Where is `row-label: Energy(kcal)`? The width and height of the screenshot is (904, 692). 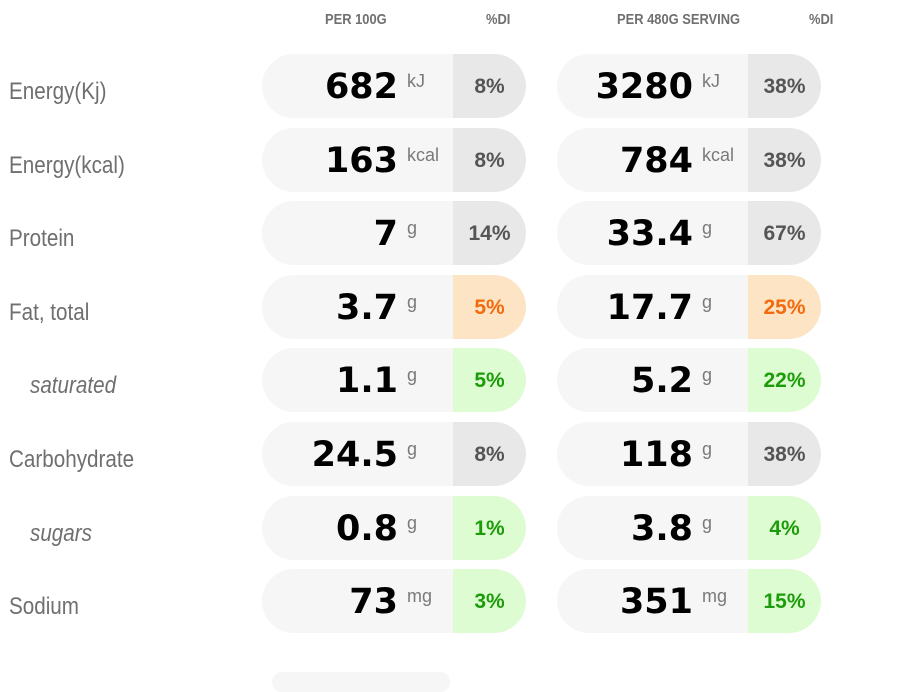
row-label: Energy(kcal) is located at coordinates (67, 165).